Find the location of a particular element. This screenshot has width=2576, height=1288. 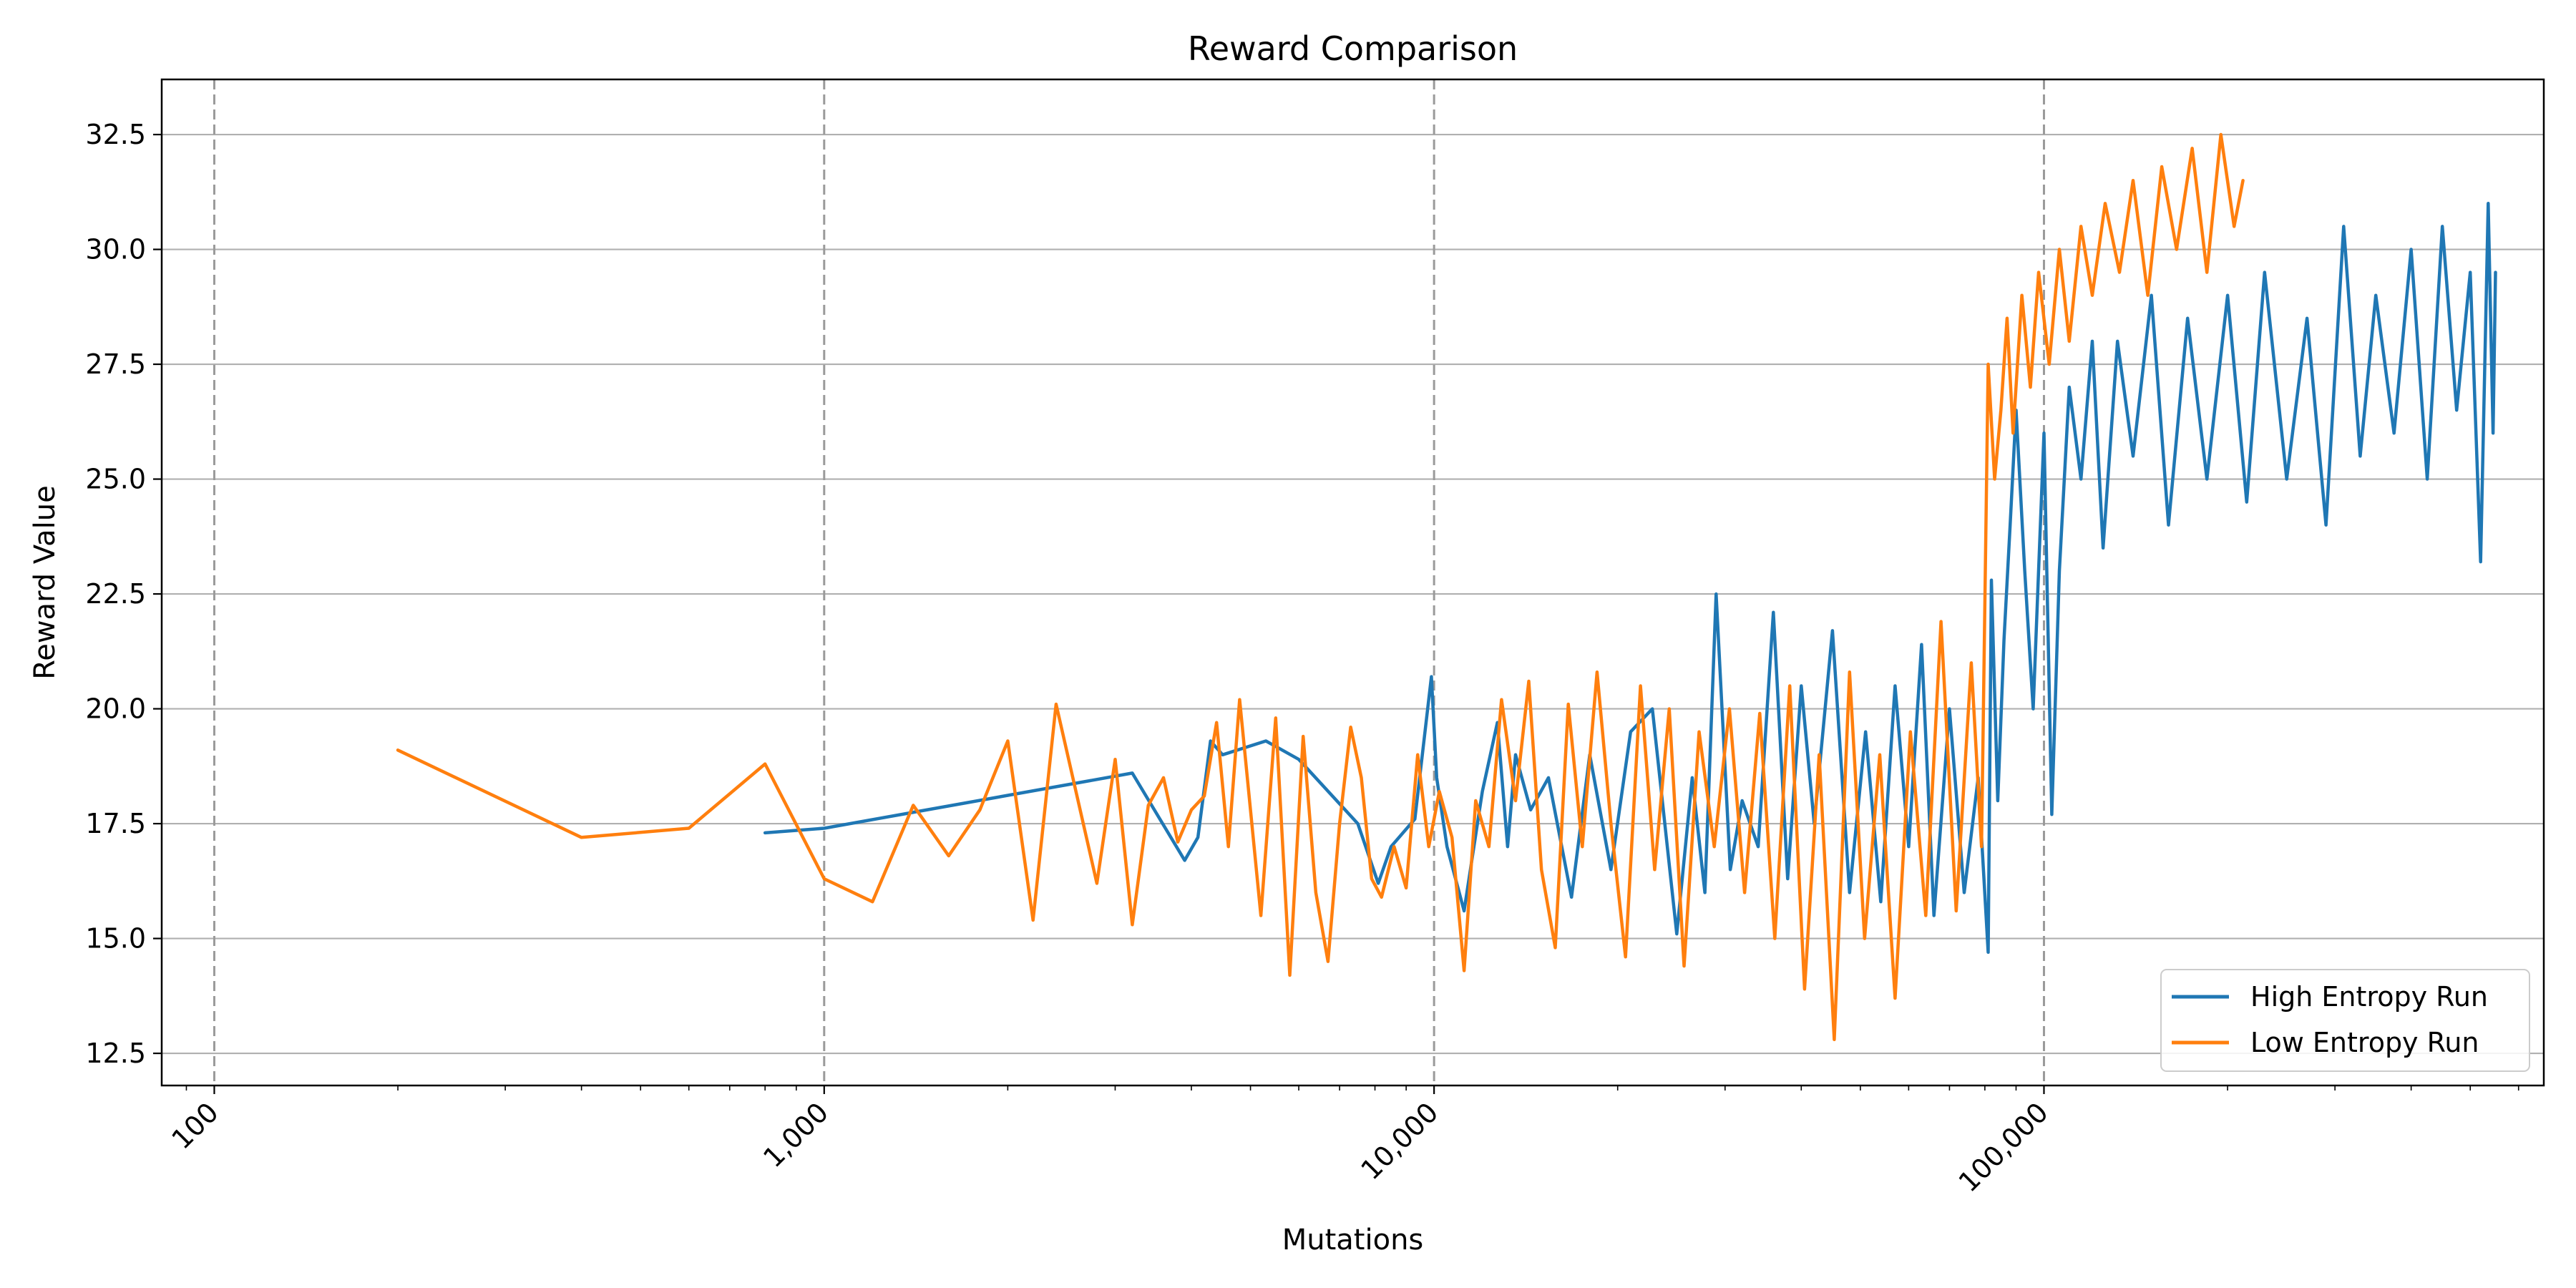

y-axis-label: Reward Value is located at coordinates (45, 582).